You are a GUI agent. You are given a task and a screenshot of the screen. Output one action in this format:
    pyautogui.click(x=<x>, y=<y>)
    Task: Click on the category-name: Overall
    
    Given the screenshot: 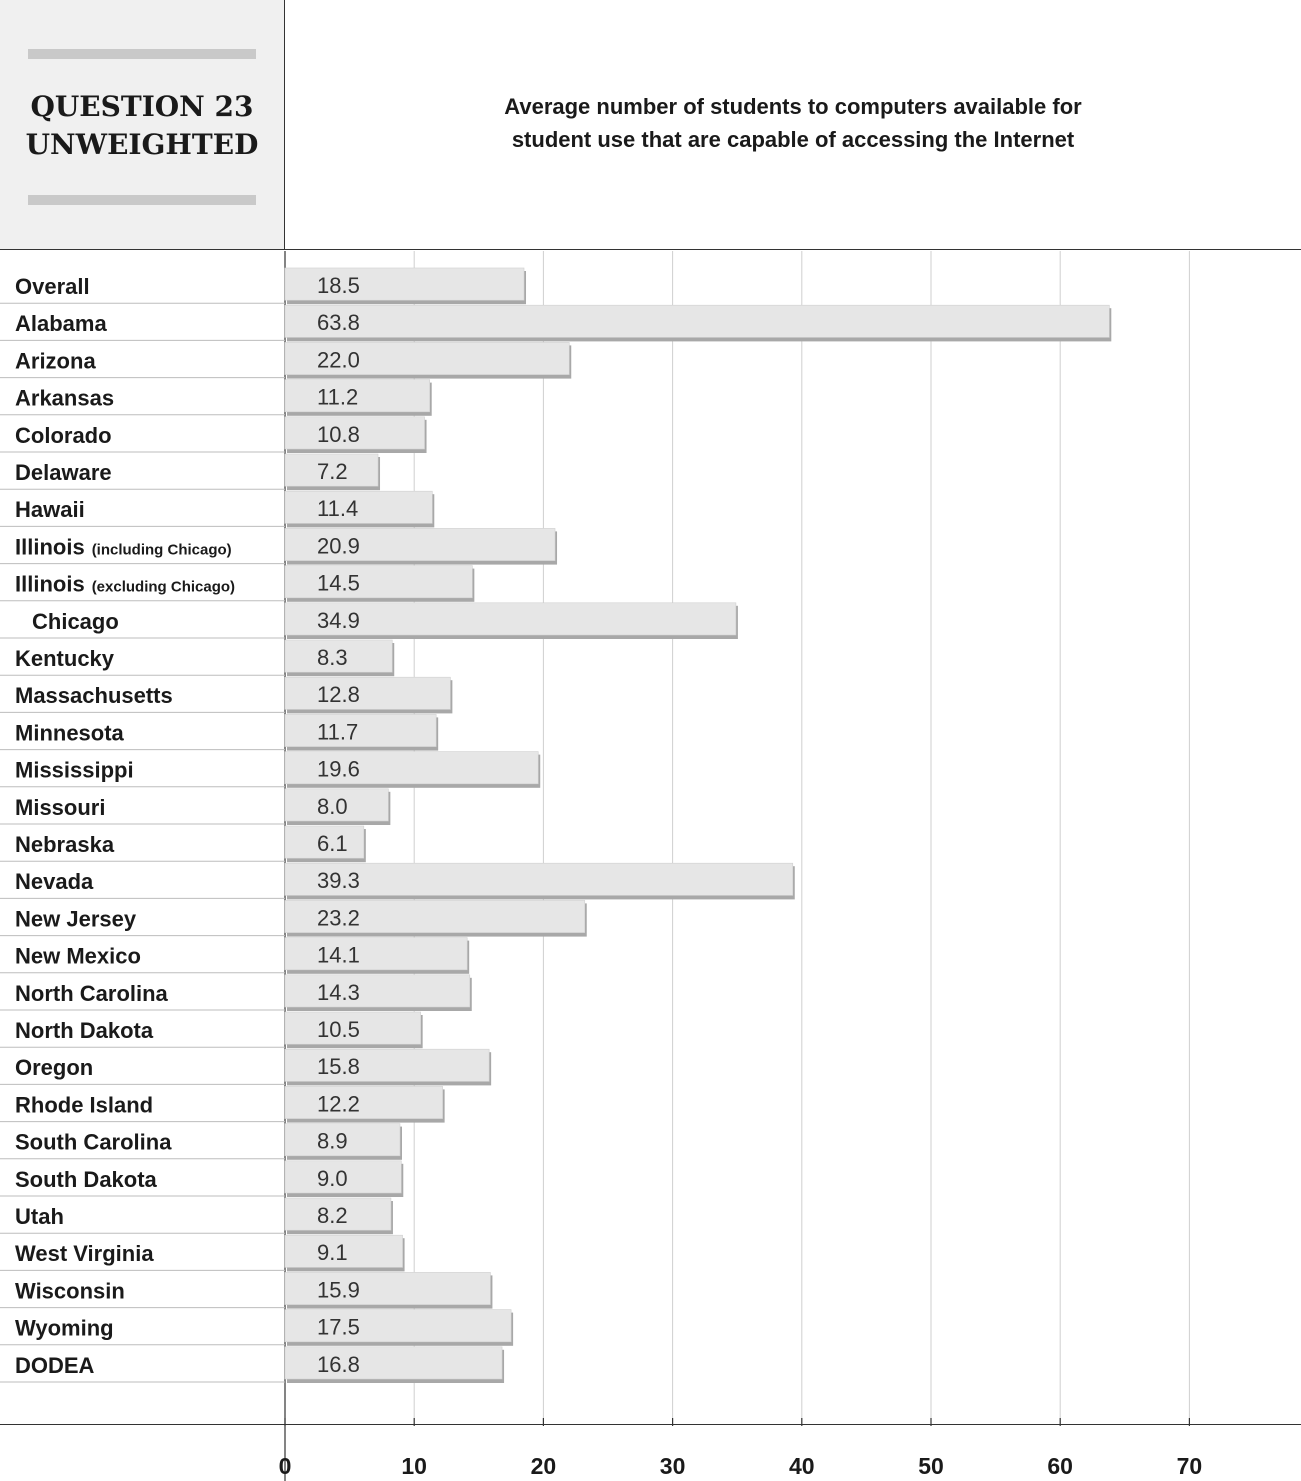 What is the action you would take?
    pyautogui.click(x=52, y=286)
    